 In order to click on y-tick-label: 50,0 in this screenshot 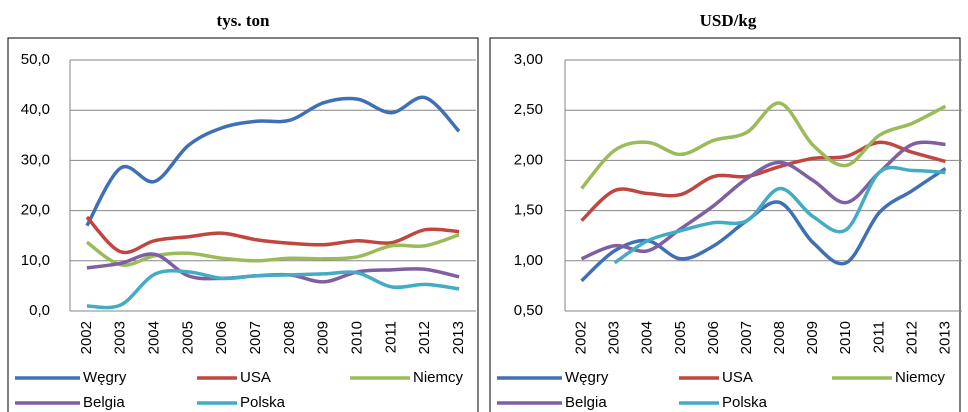, I will do `click(35, 59)`.